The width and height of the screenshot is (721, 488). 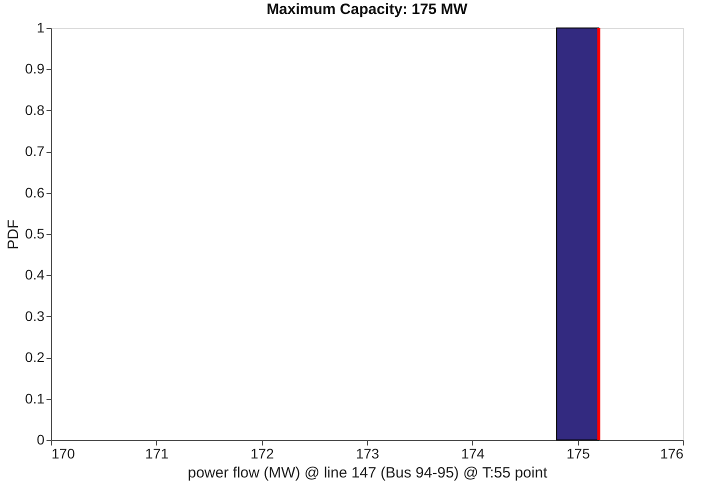 I want to click on y-tick-label: 0.5, so click(x=35, y=234).